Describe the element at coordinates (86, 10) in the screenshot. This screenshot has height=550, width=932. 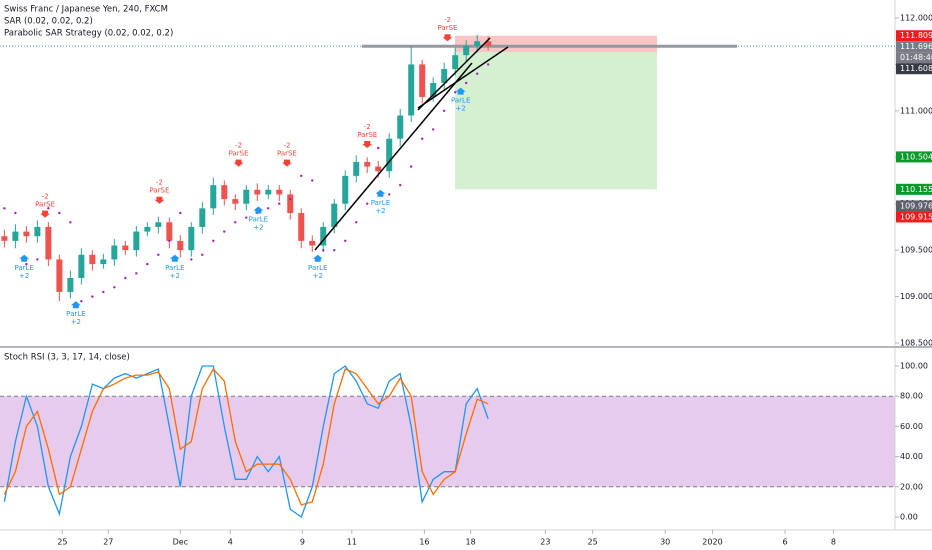
I see `symbol-title: Swiss Franc / Japanese Yen, 240, FXCM` at that location.